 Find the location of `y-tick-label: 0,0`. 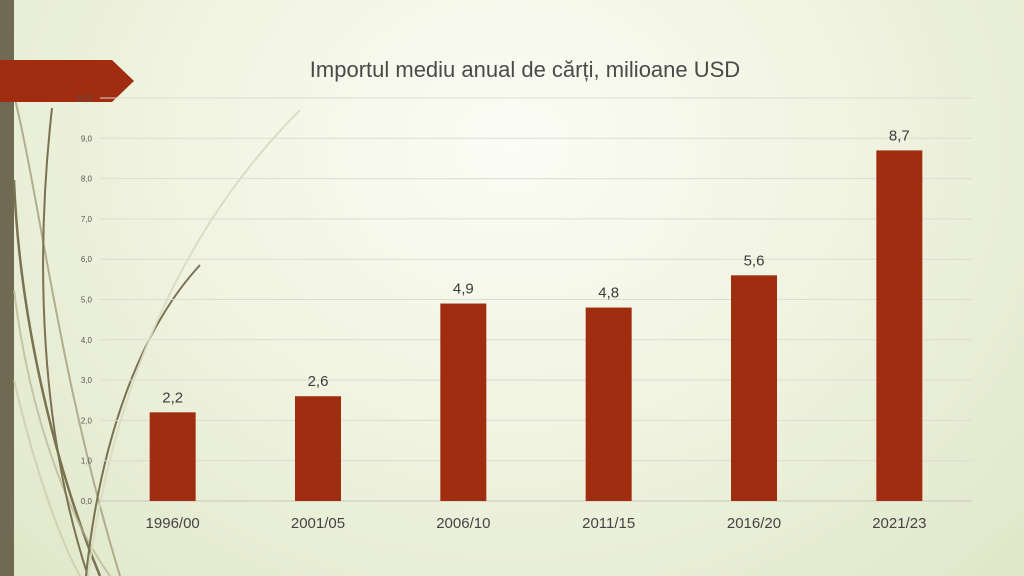

y-tick-label: 0,0 is located at coordinates (87, 501).